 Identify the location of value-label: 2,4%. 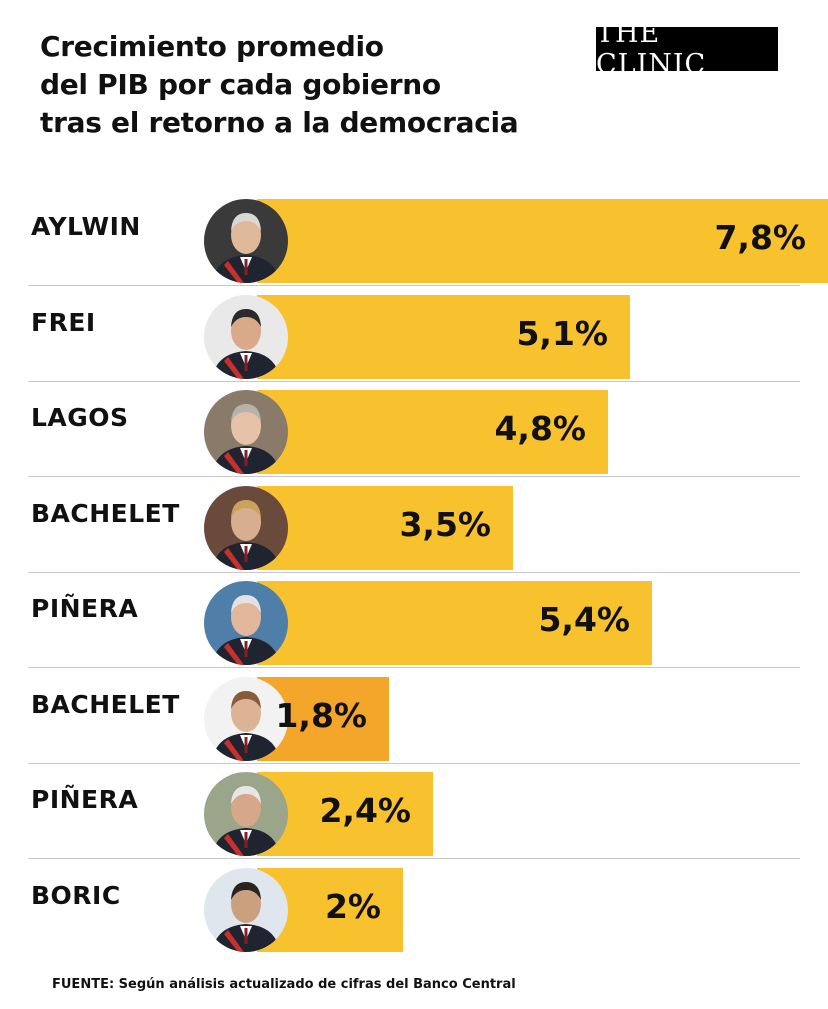
(365, 810).